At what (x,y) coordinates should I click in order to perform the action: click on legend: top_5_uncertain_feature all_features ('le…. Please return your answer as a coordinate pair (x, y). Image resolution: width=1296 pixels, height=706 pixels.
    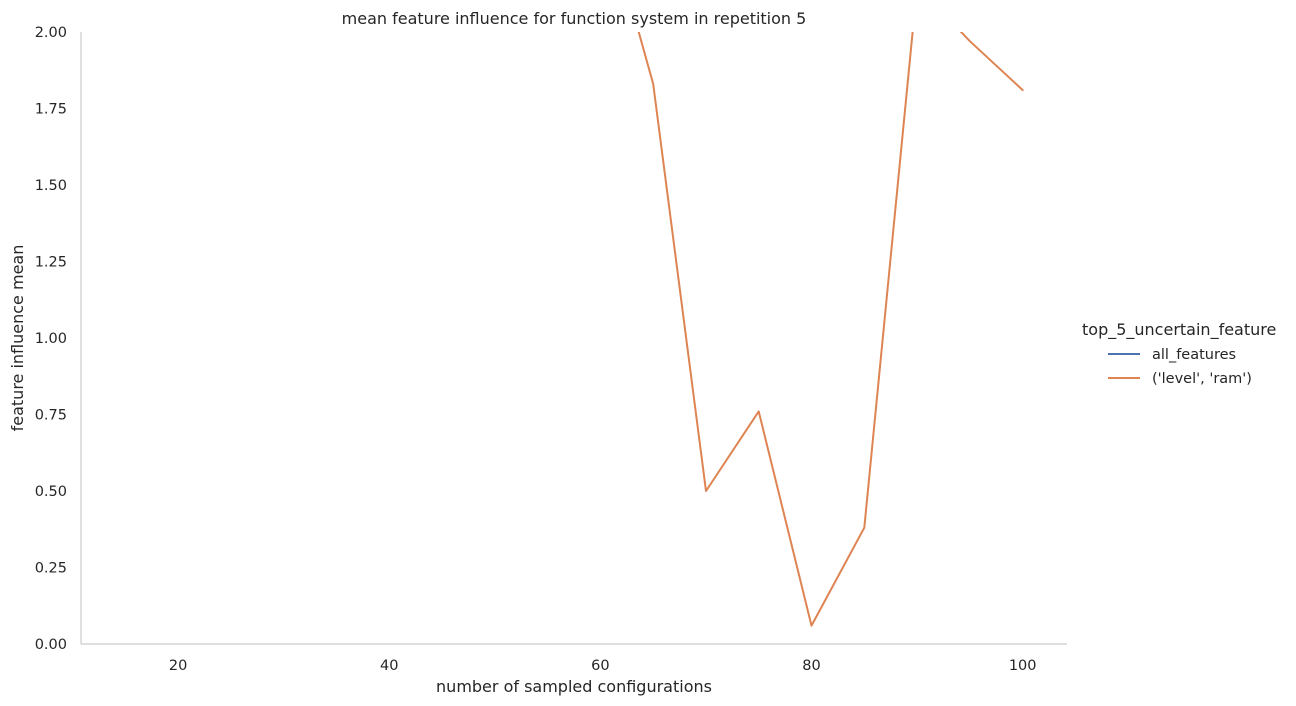
    Looking at the image, I should click on (1179, 353).